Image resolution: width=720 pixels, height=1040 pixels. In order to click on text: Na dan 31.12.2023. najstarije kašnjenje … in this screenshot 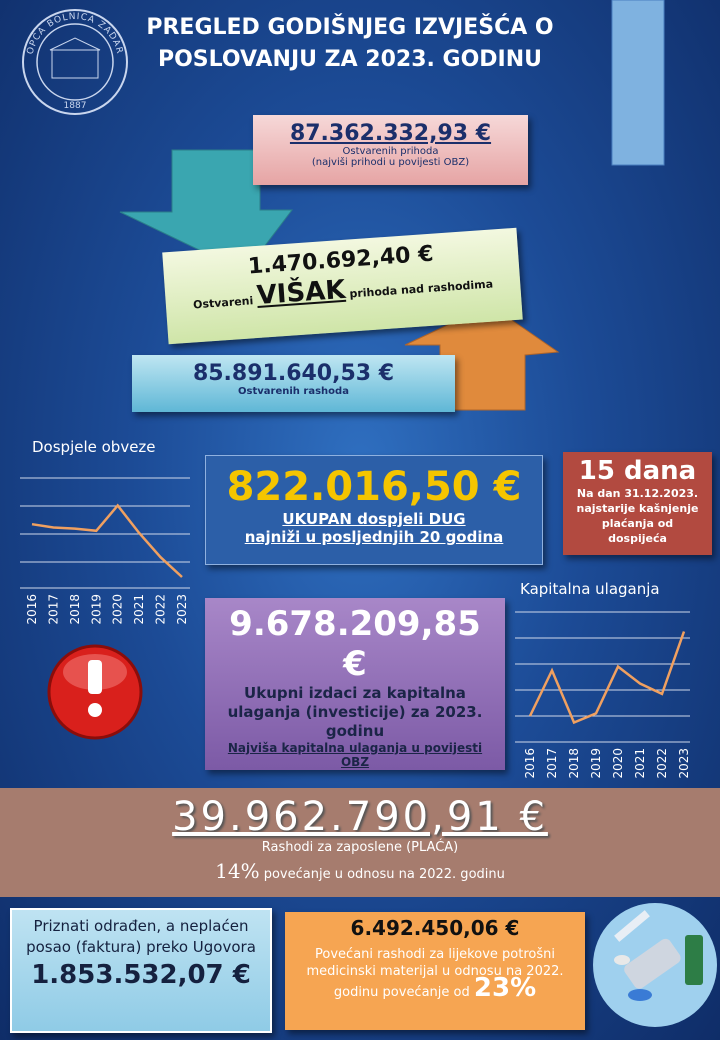, I will do `click(637, 516)`.